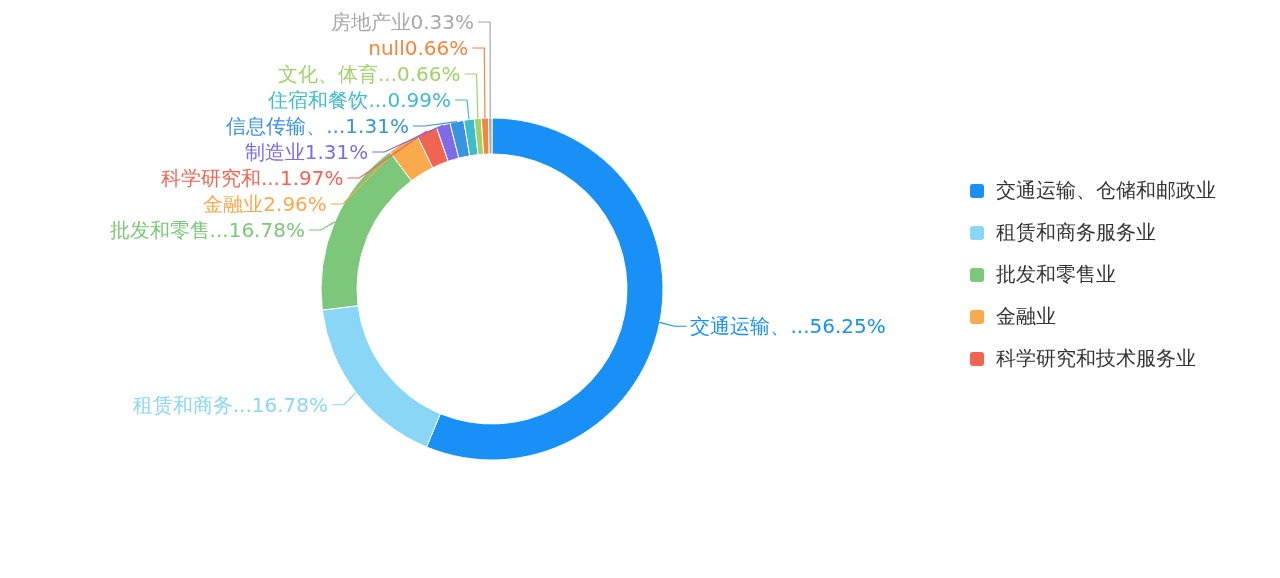 This screenshot has height=578, width=1280. Describe the element at coordinates (1096, 358) in the screenshot. I see `legend-label: 科学研究和技术服务业` at that location.